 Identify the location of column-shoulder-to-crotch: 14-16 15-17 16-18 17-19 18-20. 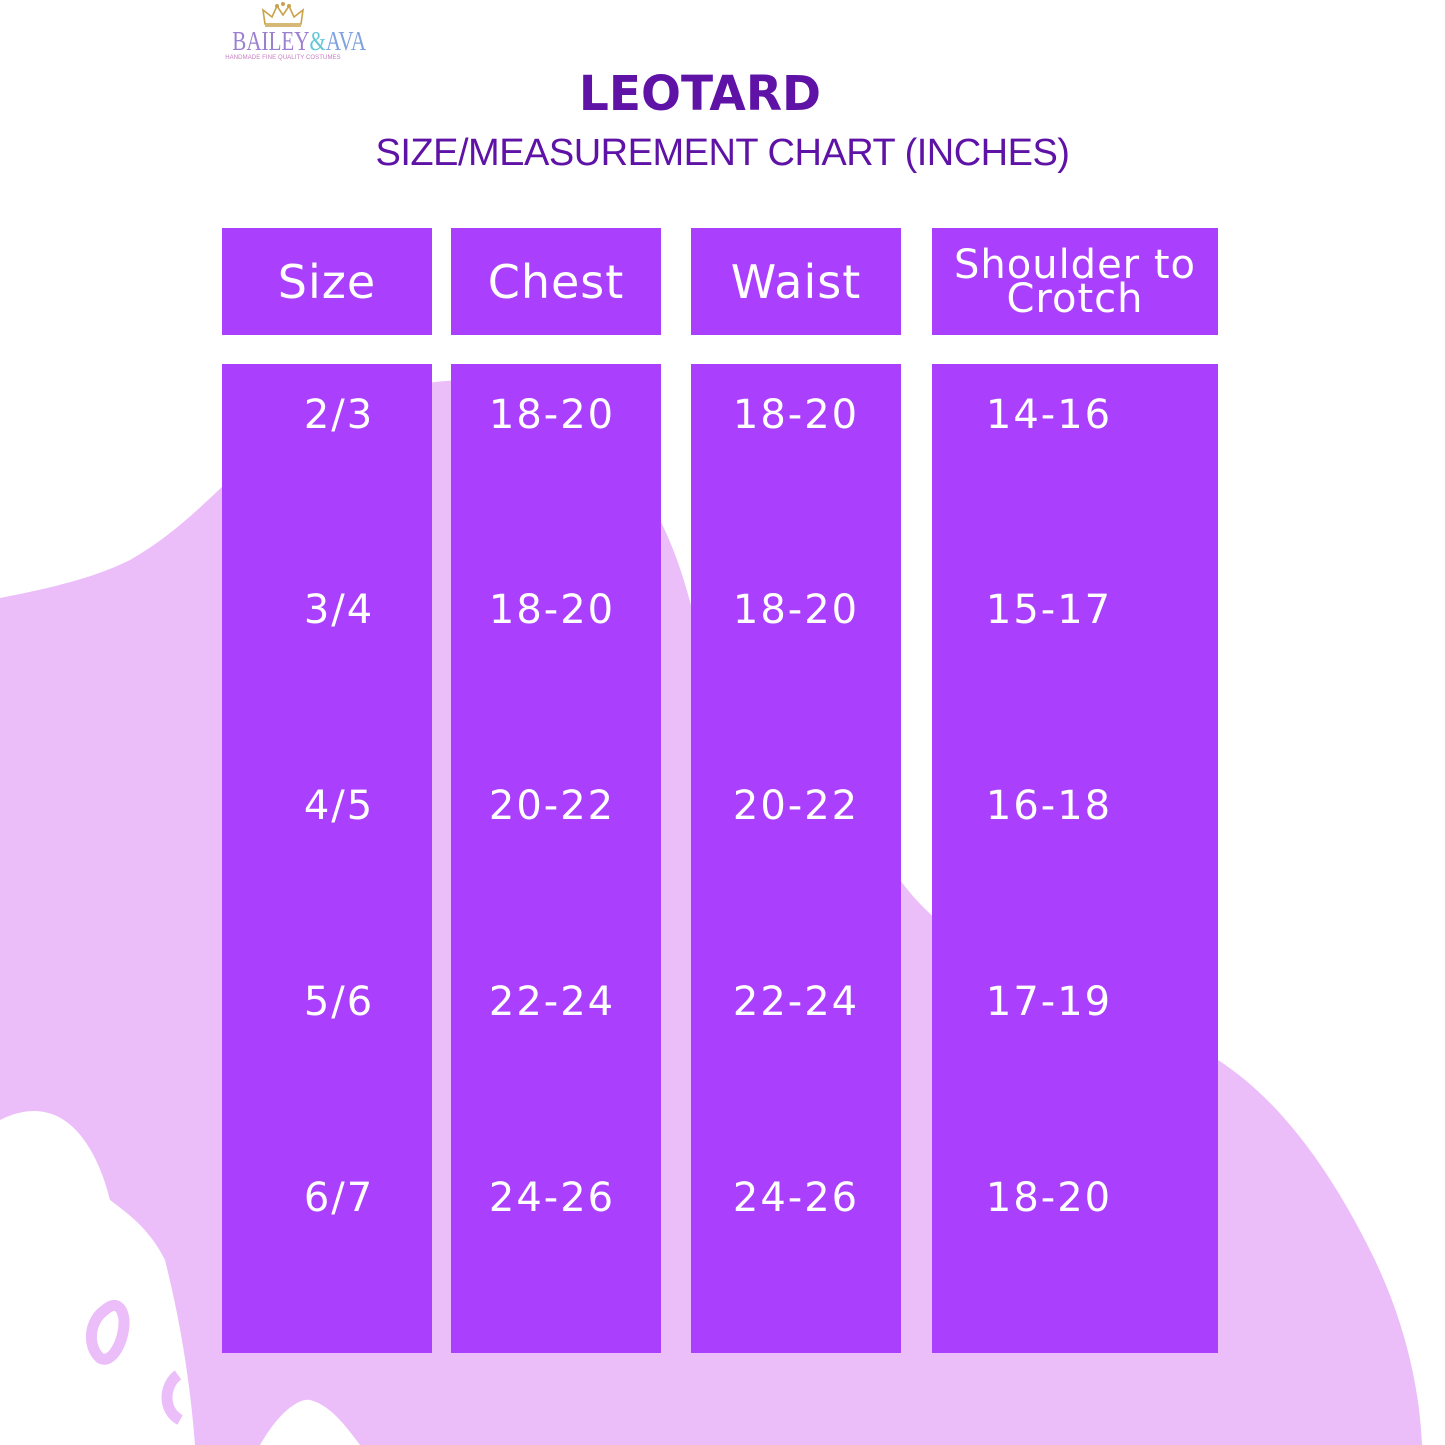
(1075, 858).